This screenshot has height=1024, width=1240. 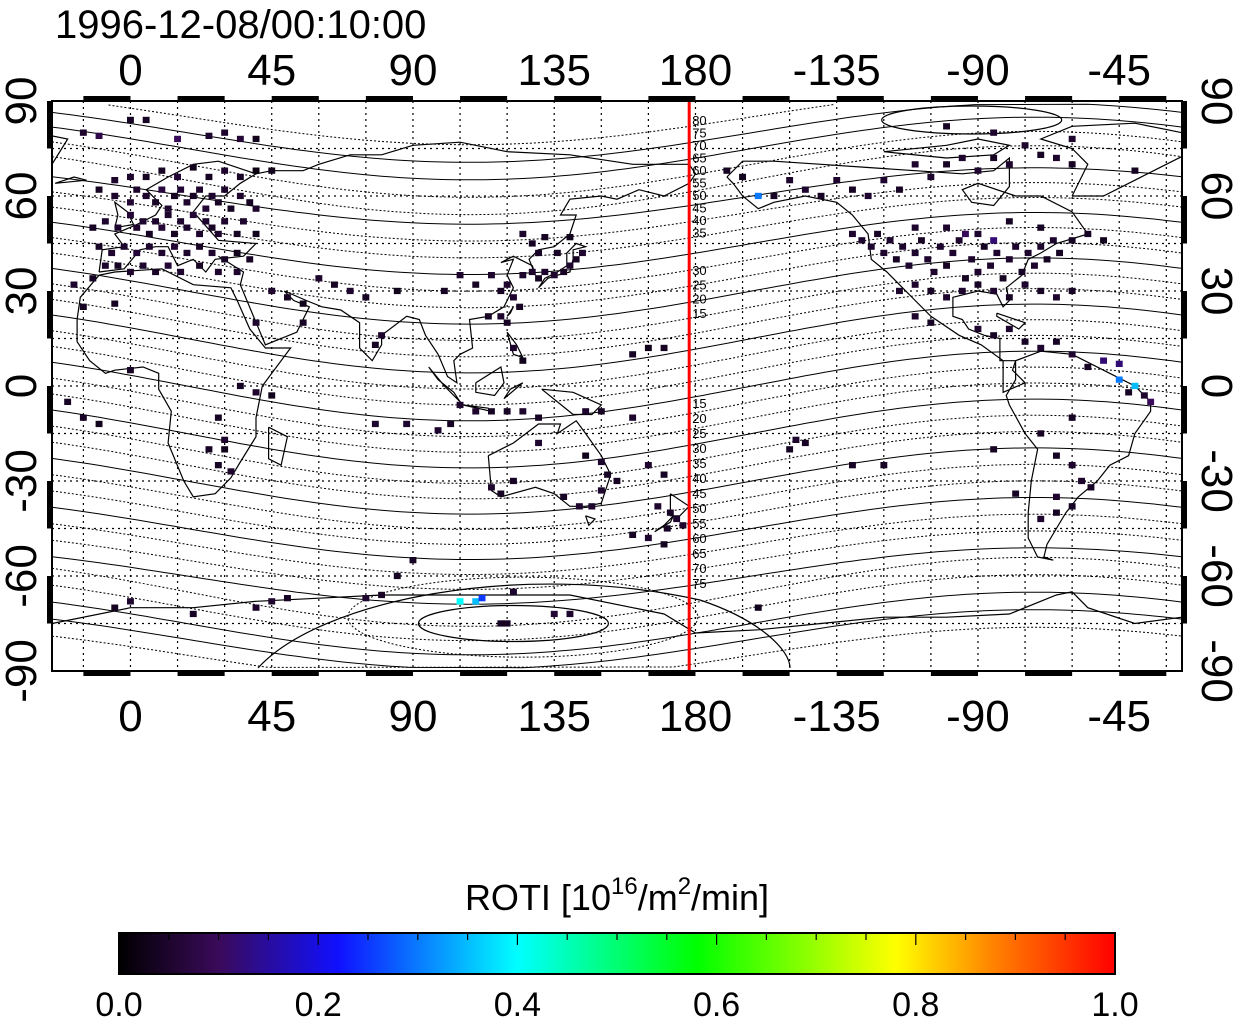 What do you see at coordinates (978, 716) in the screenshot?
I see `x-tick-label-bottom: -90` at bounding box center [978, 716].